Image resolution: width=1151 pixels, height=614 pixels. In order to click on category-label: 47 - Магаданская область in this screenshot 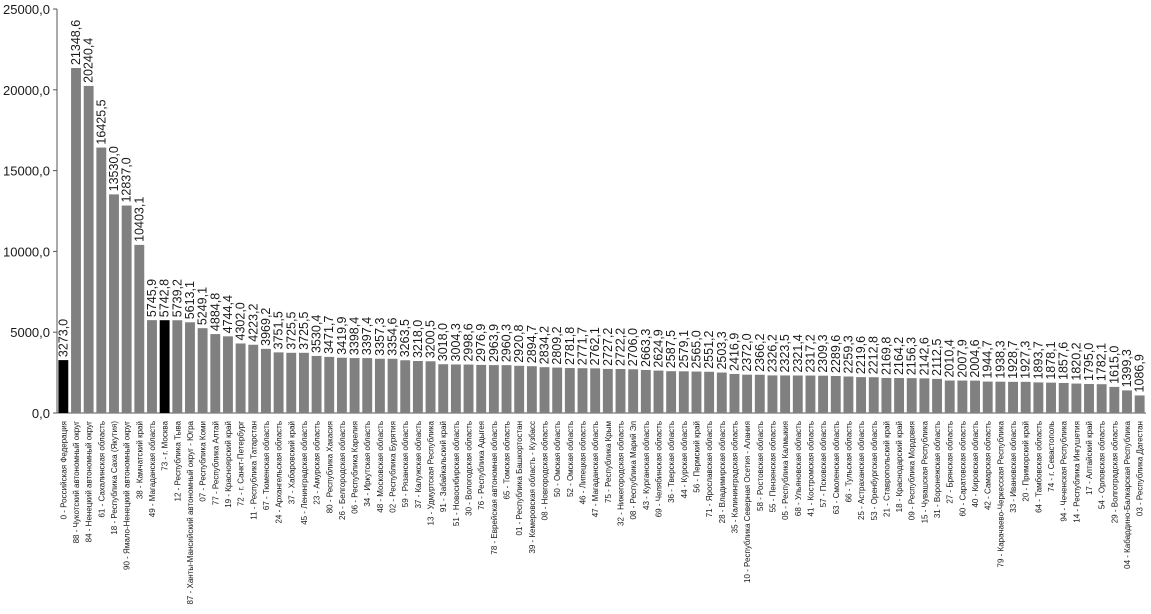, I will do `click(595, 469)`.